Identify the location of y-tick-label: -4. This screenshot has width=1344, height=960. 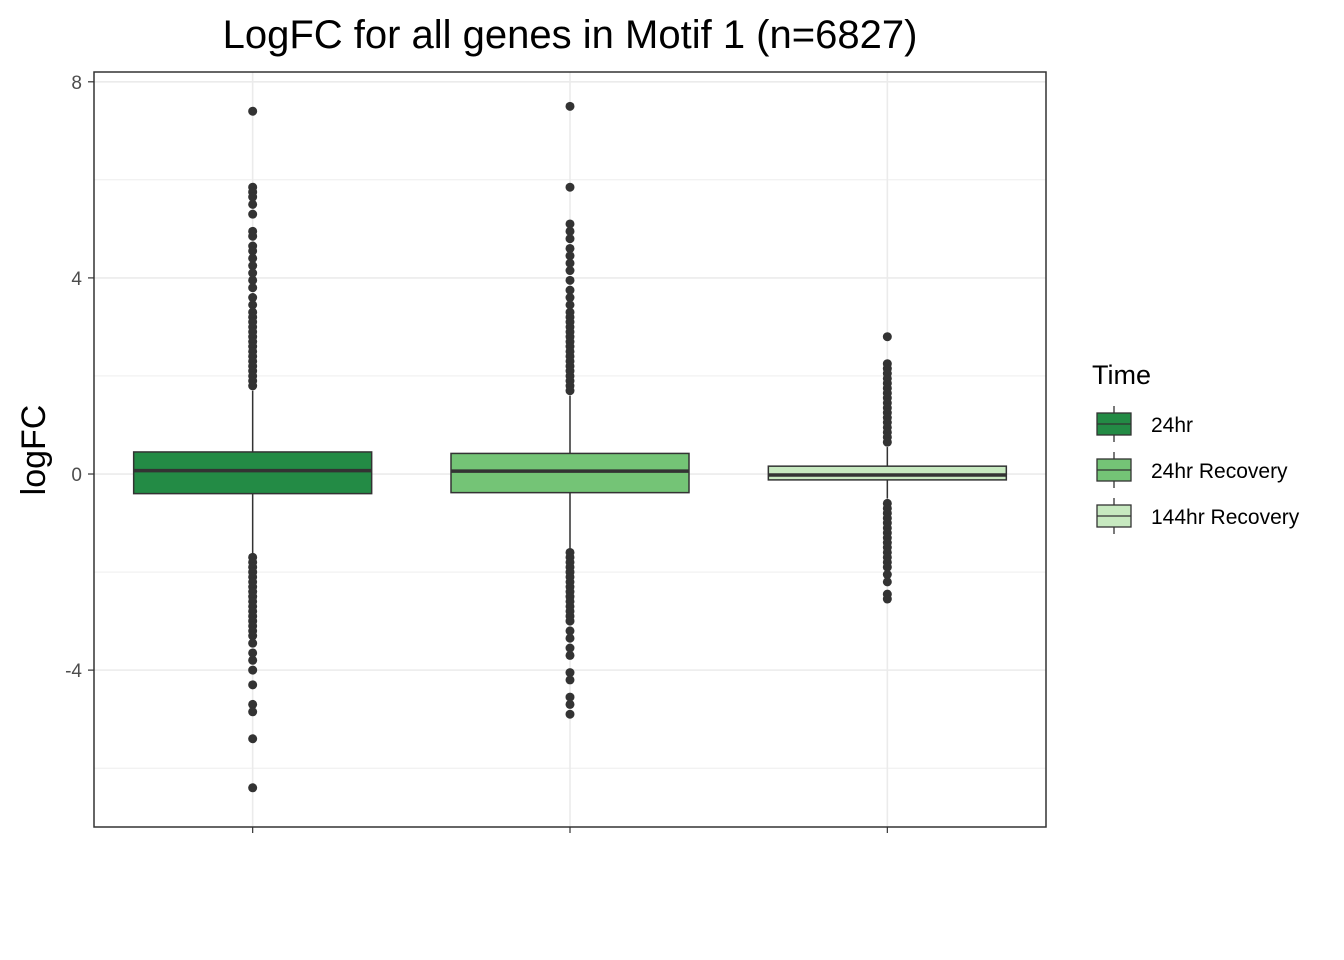
(73, 671).